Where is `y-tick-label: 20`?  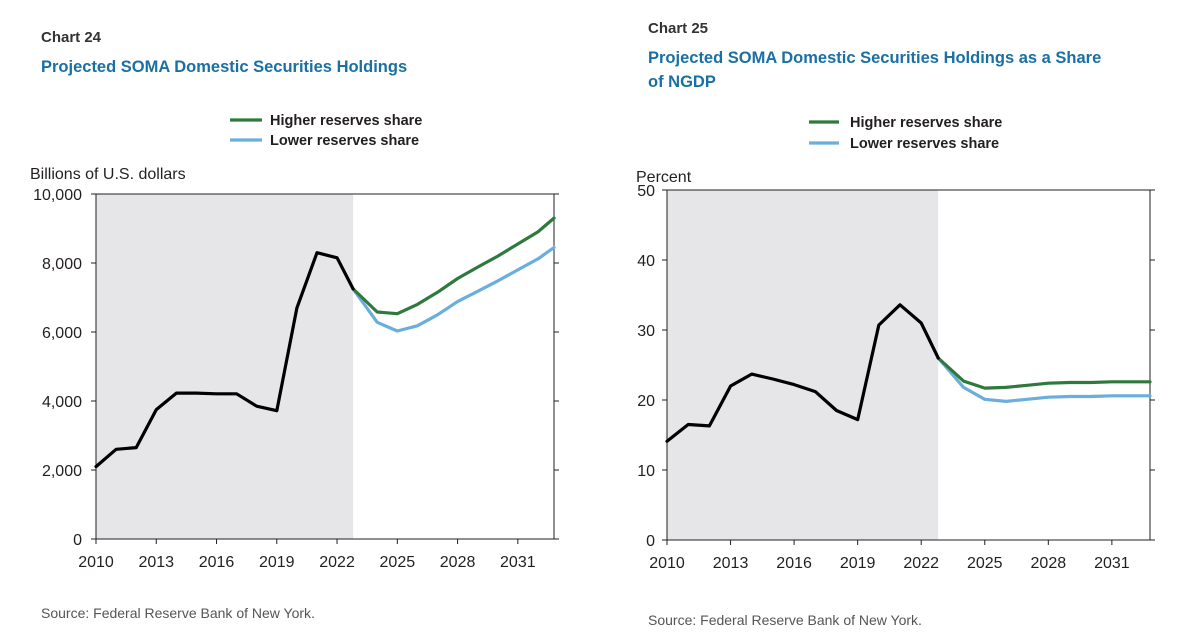
y-tick-label: 20 is located at coordinates (646, 401).